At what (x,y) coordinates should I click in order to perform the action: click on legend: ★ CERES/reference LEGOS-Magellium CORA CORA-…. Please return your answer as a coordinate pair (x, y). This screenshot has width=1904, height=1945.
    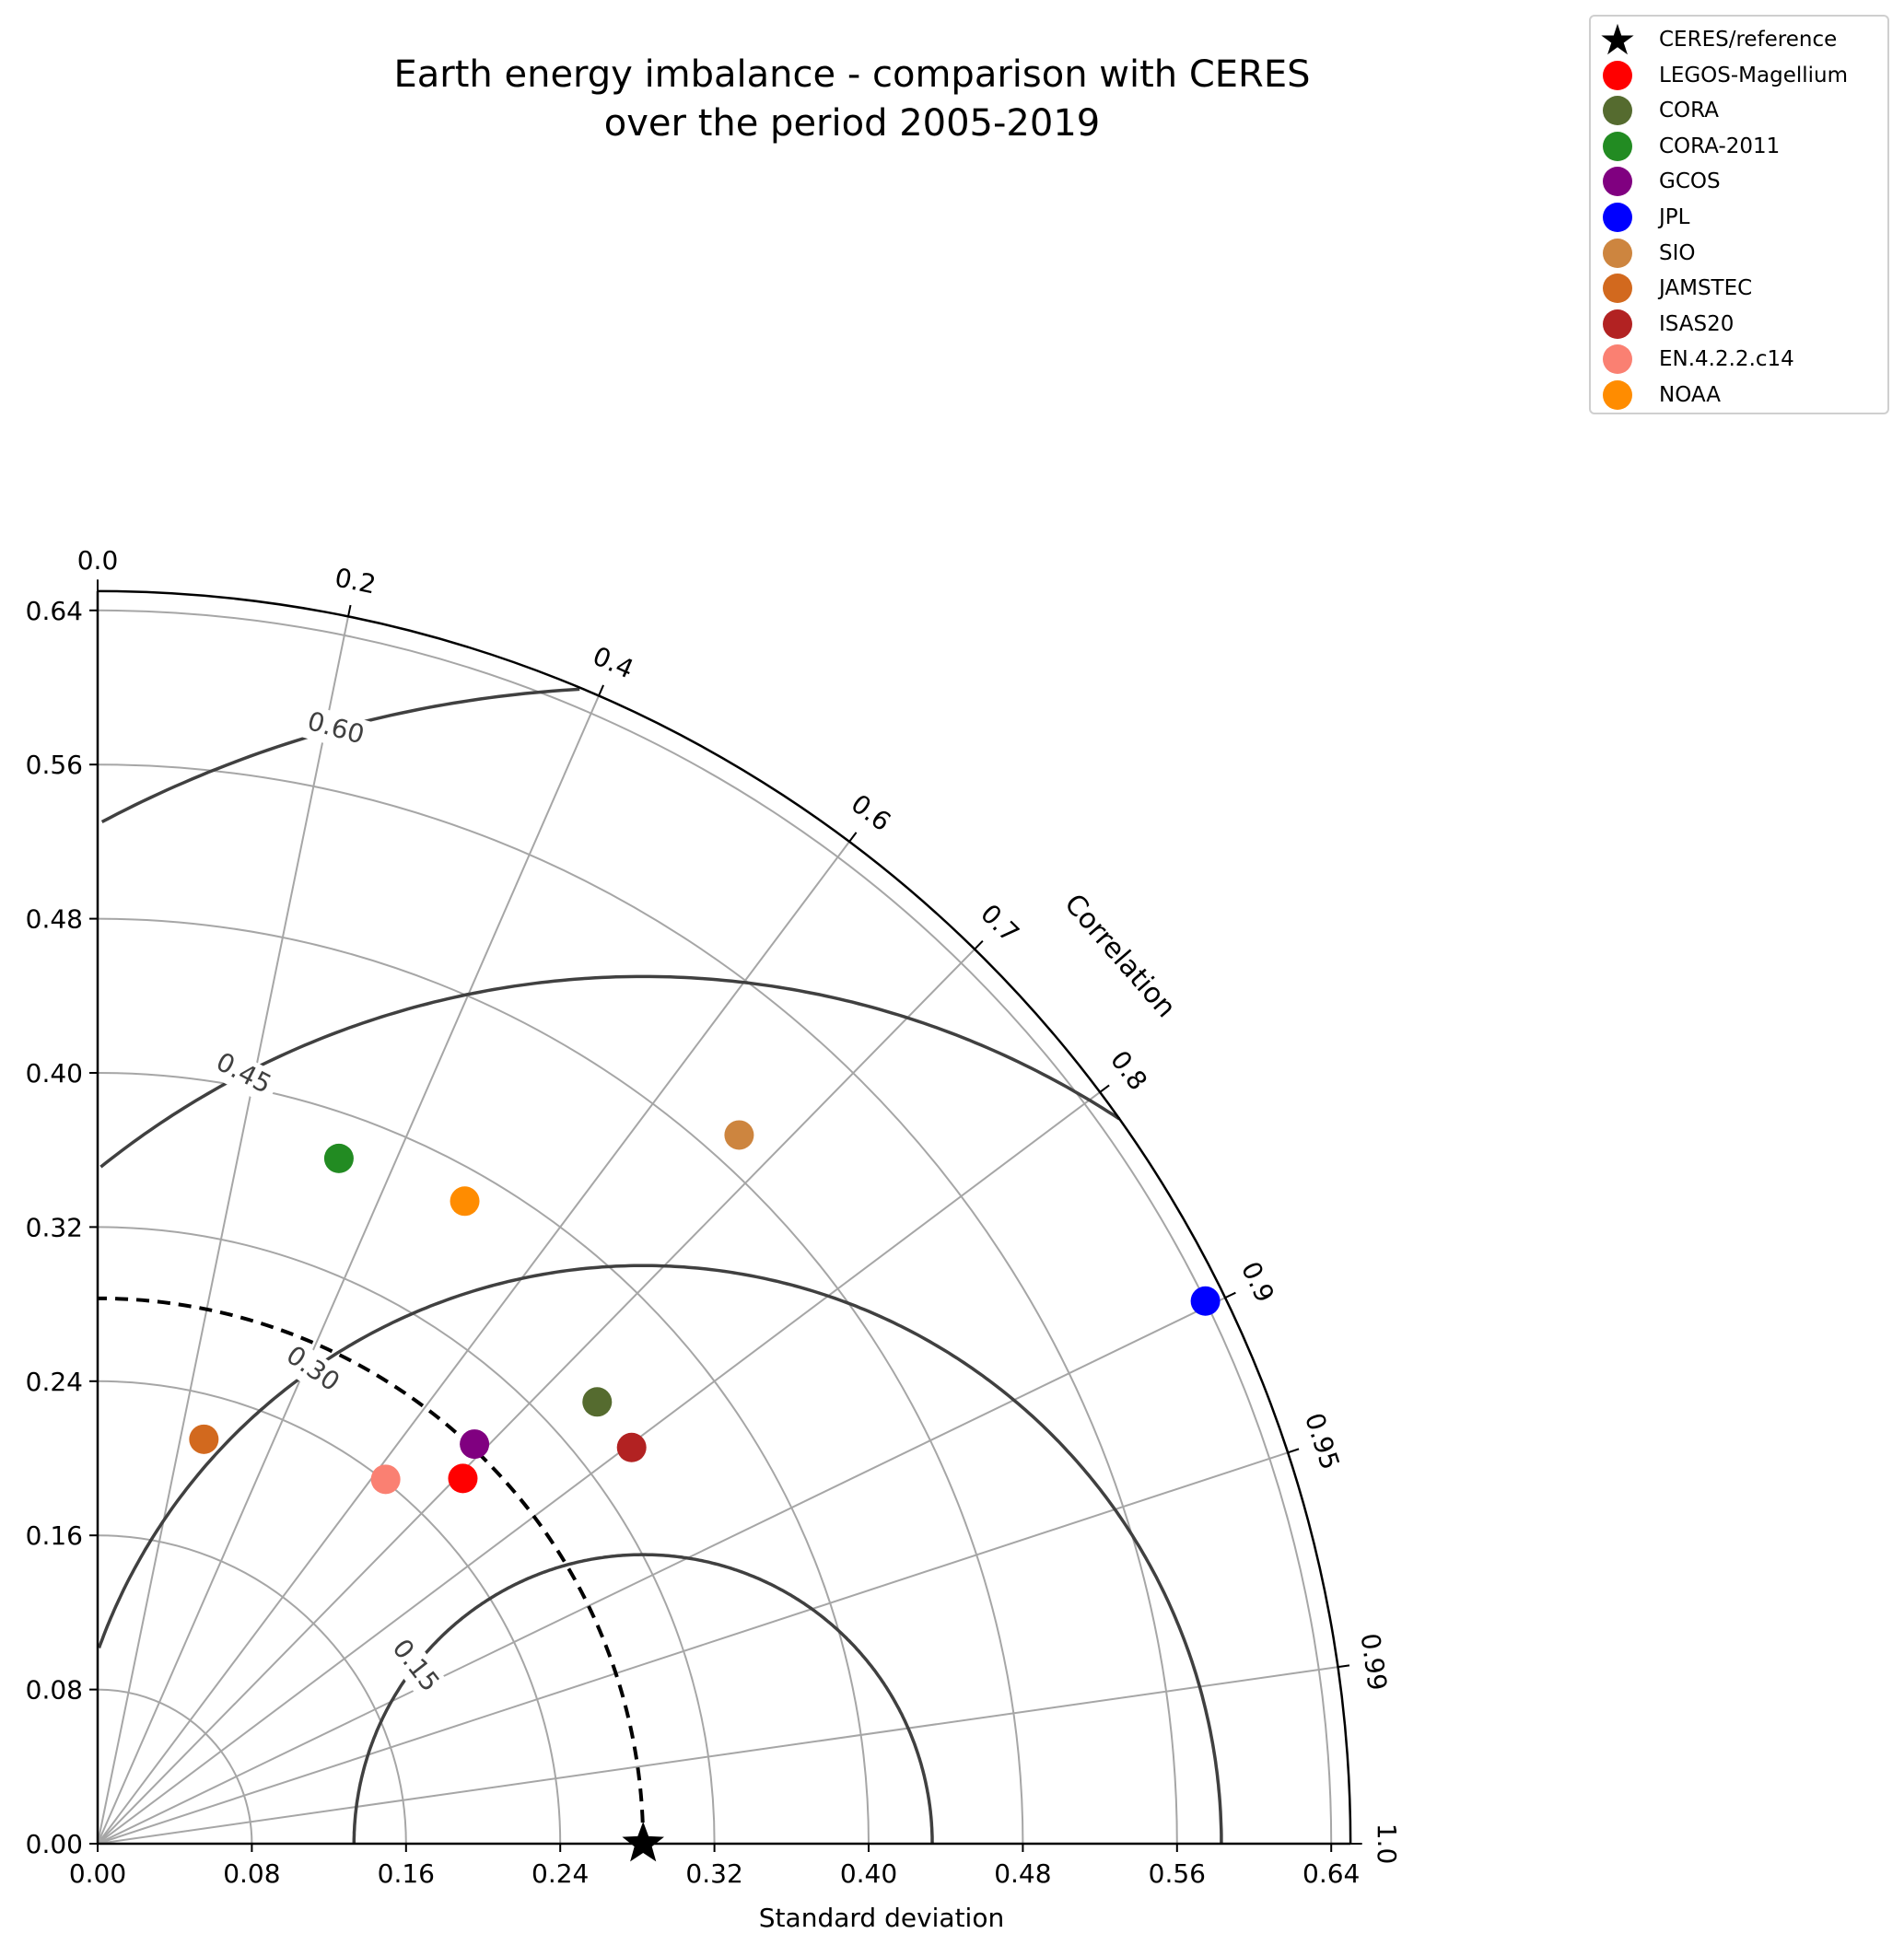
    Looking at the image, I should click on (1739, 214).